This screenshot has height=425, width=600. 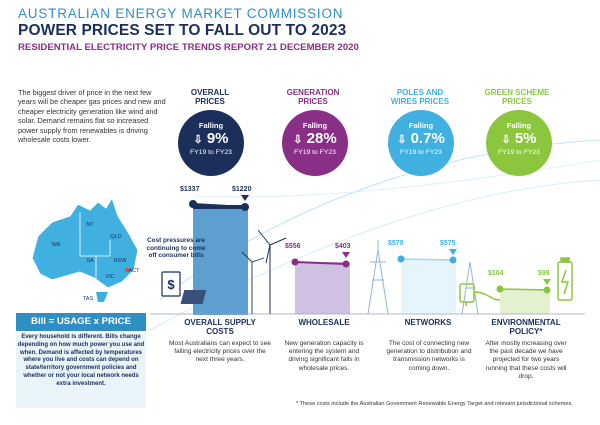 I want to click on green-plug-icon, so click(x=480, y=294).